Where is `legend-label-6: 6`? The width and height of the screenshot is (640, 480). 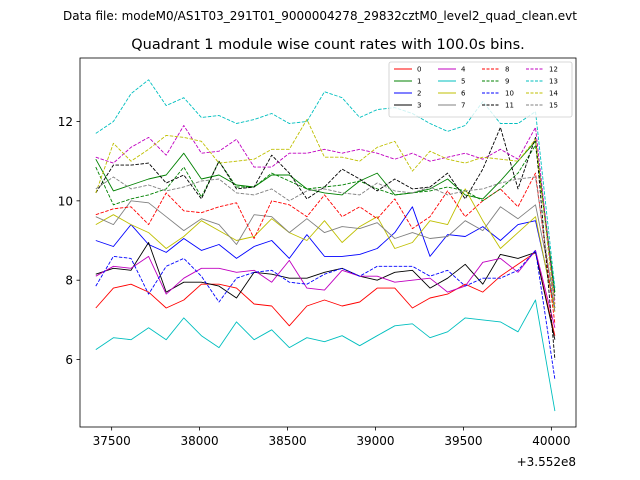
legend-label-6: 6 is located at coordinates (463, 94).